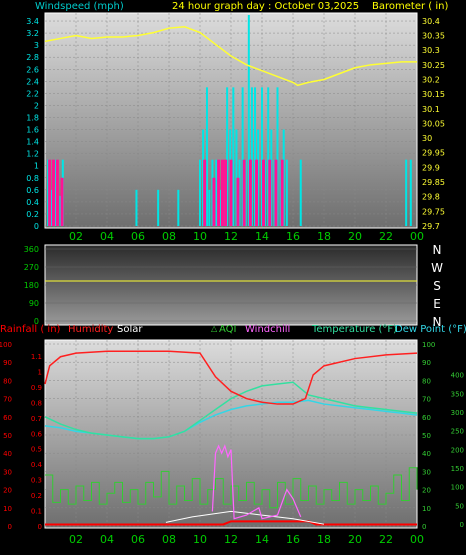  Describe the element at coordinates (428, 345) in the screenshot. I see `right-tick: 100` at that location.